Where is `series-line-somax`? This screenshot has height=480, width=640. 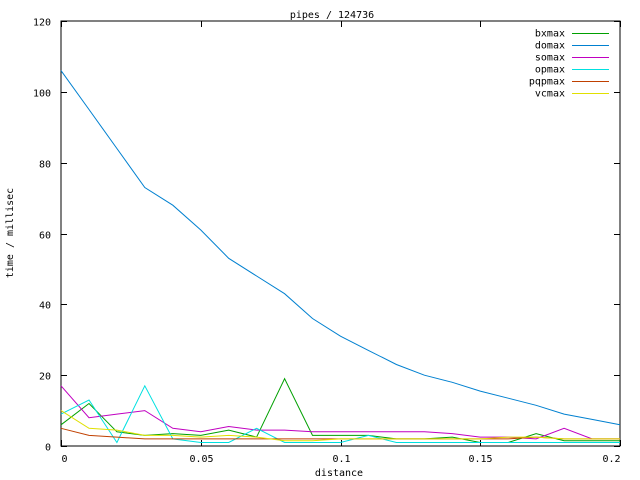 series-line-somax is located at coordinates (340, 412).